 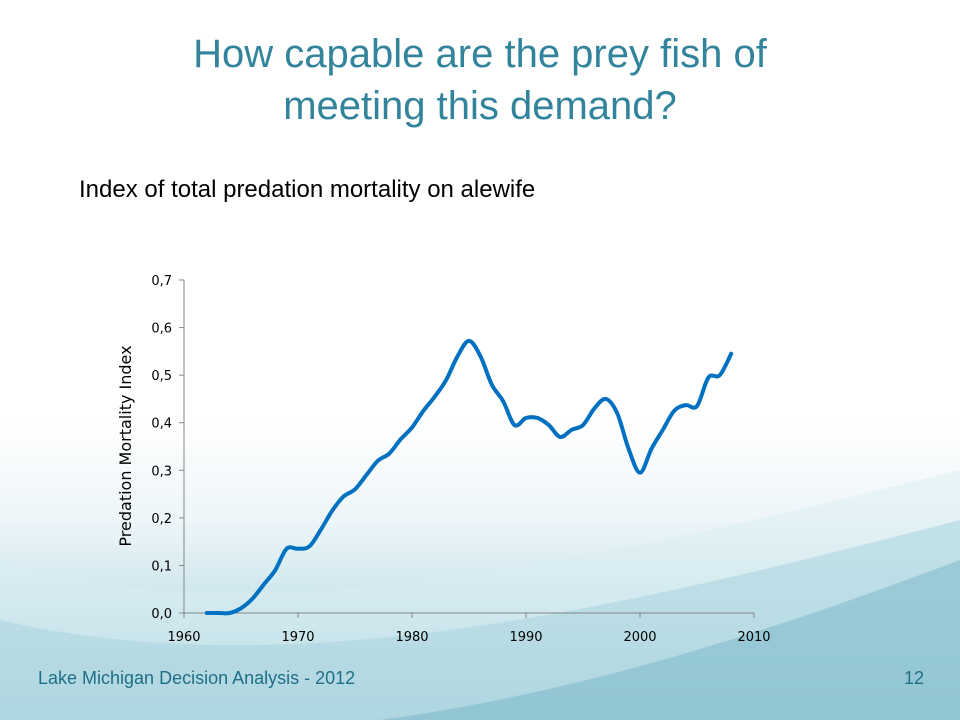 What do you see at coordinates (161, 424) in the screenshot?
I see `y-tick-label: 0,4` at bounding box center [161, 424].